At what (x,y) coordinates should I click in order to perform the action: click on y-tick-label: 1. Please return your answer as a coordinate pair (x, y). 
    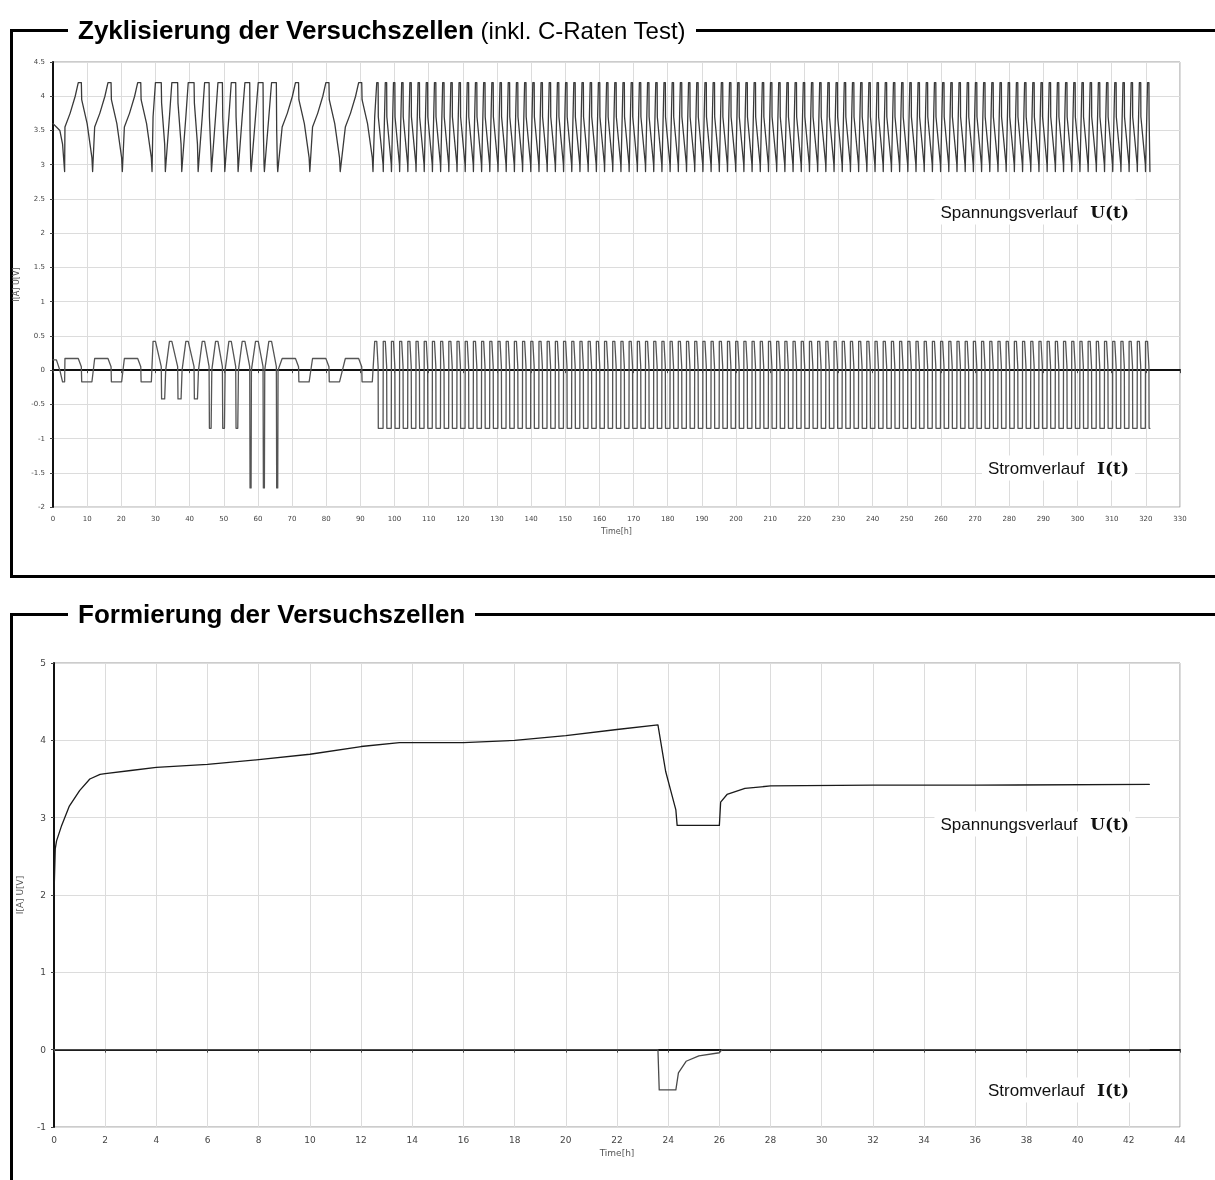
    Looking at the image, I should click on (43, 972).